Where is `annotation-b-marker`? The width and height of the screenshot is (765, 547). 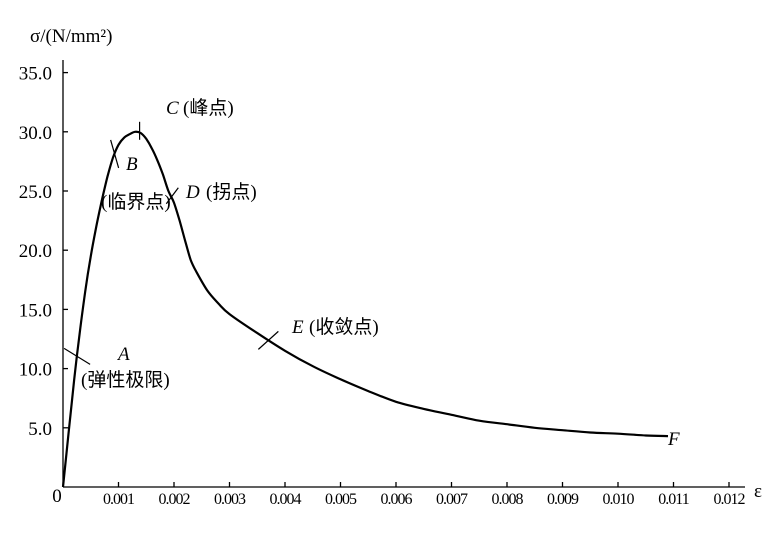 annotation-b-marker is located at coordinates (115, 154).